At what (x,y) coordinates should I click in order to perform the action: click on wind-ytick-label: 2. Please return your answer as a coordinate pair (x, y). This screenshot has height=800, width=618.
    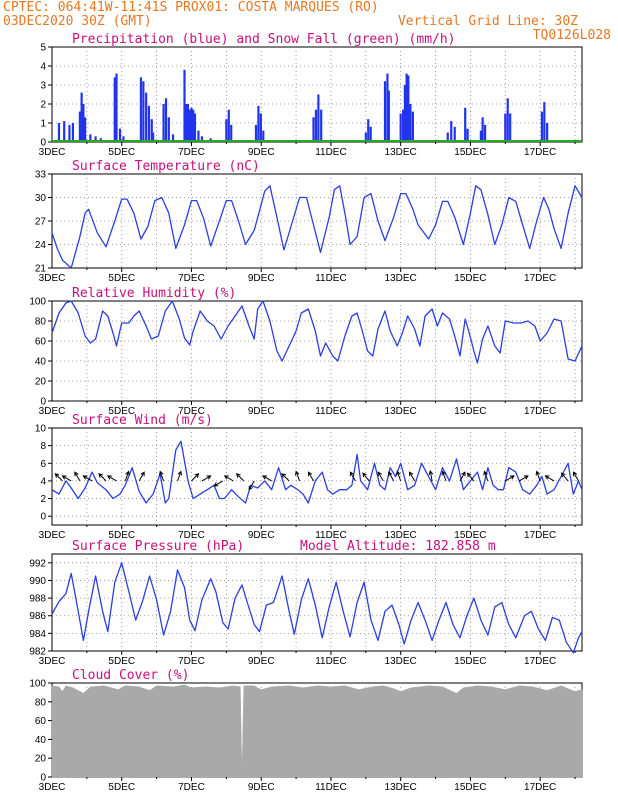
    Looking at the image, I should click on (43, 499).